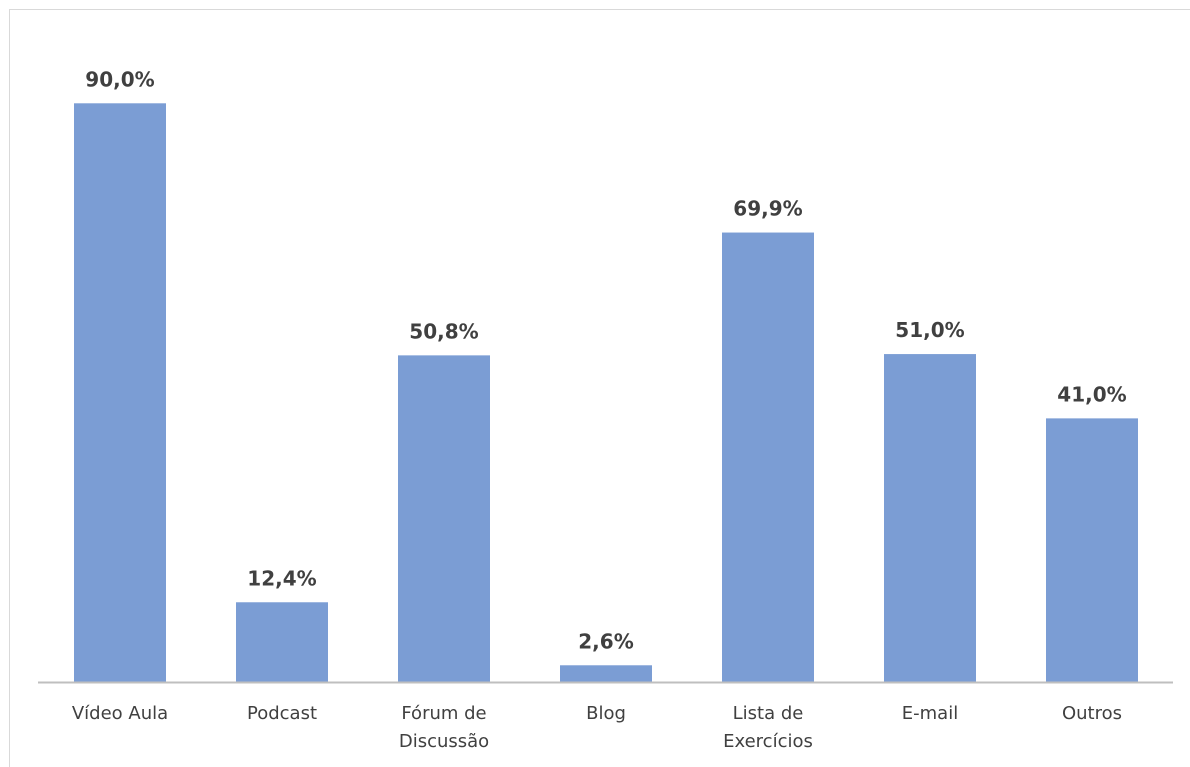  I want to click on x-tick-label: Vídeo Aula, so click(120, 713).